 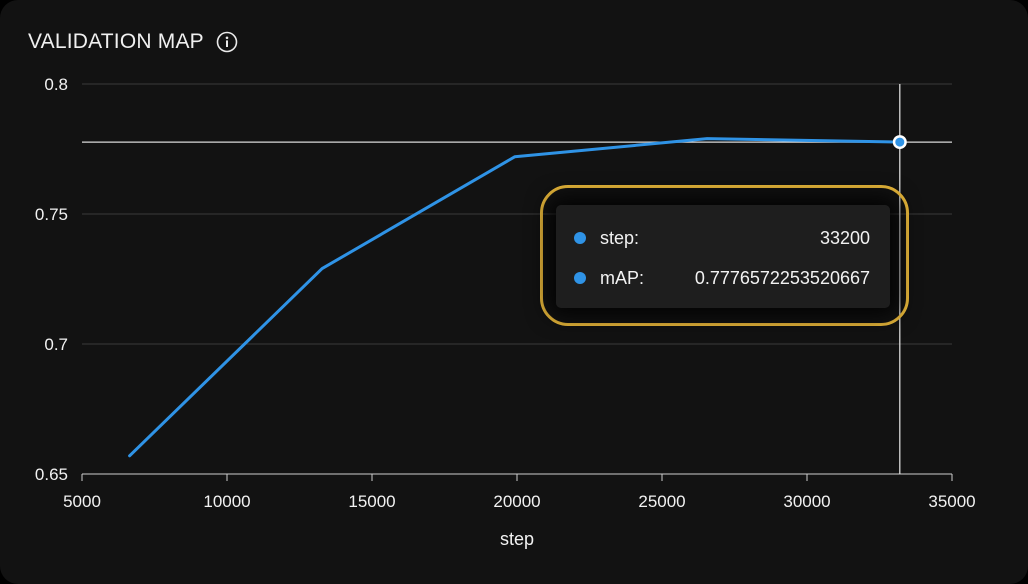 What do you see at coordinates (622, 277) in the screenshot?
I see `tooltip-key: mAP:` at bounding box center [622, 277].